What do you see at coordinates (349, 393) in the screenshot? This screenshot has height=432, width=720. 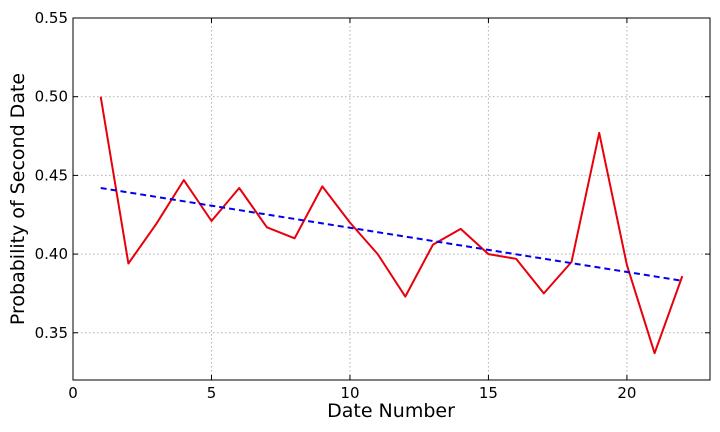 I see `x-tick-label: 10` at bounding box center [349, 393].